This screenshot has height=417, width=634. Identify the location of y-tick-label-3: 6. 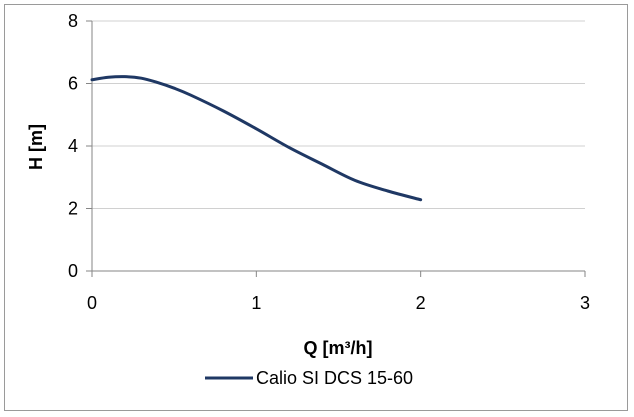
(73, 84).